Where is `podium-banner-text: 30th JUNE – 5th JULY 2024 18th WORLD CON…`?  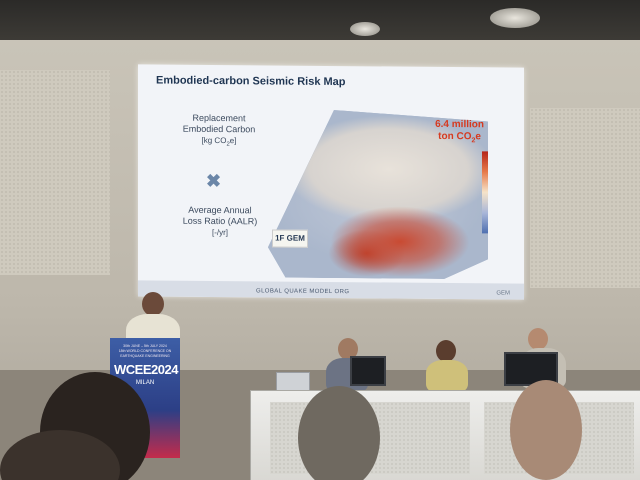
podium-banner-text: 30th JUNE – 5th JULY 2024 18th WORLD CON… is located at coordinates (145, 351).